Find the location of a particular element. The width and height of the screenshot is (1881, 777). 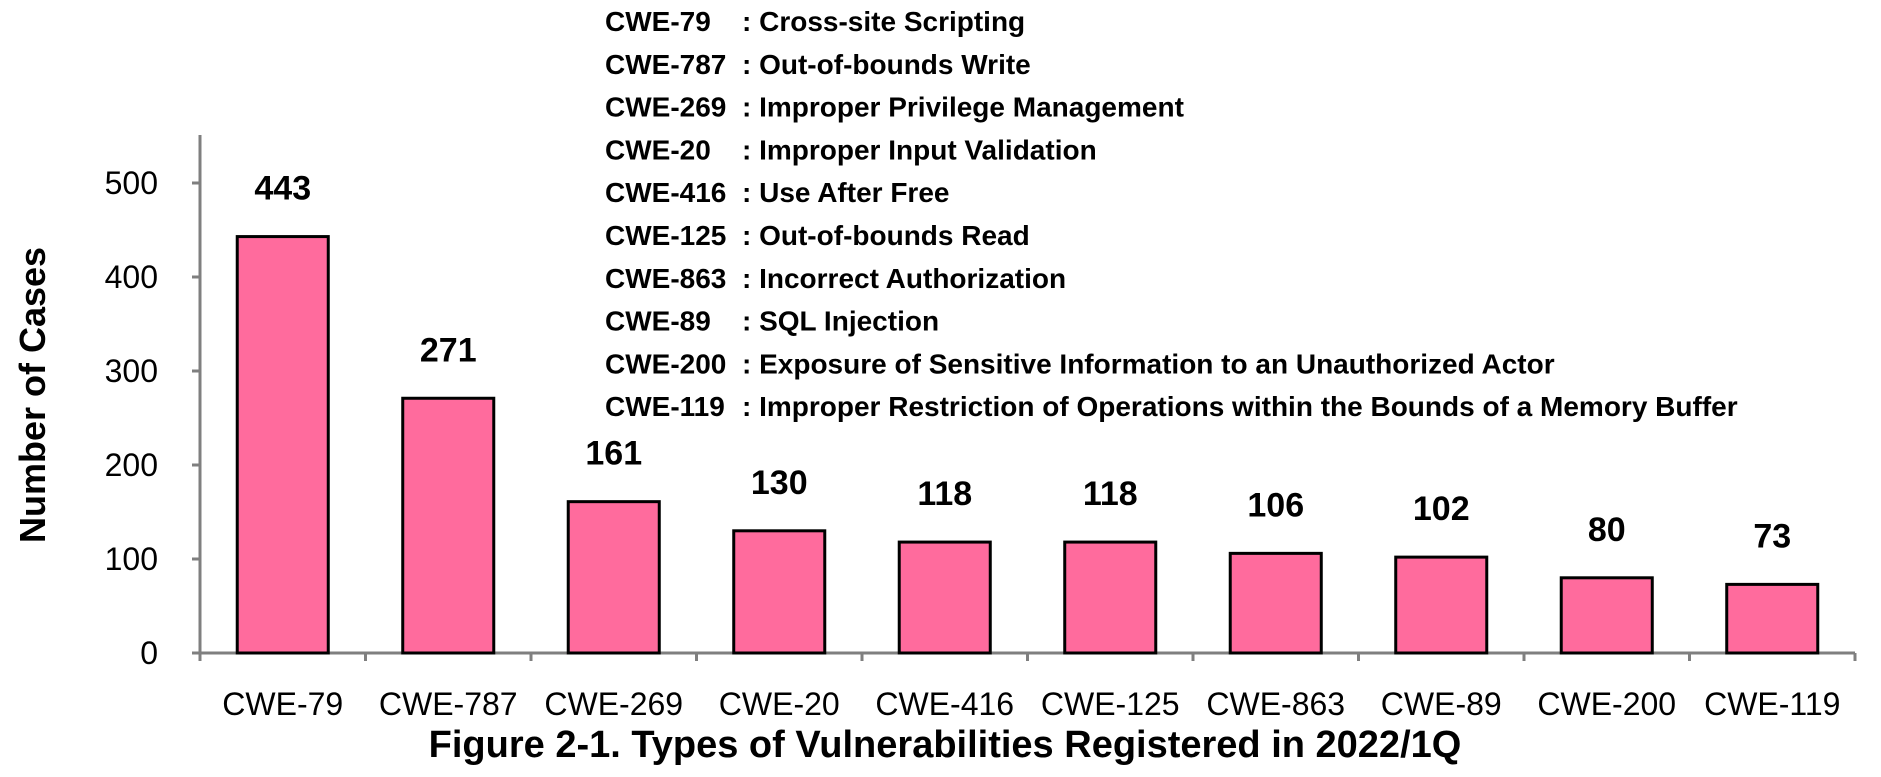

y-tick-label: 100 is located at coordinates (131, 559).